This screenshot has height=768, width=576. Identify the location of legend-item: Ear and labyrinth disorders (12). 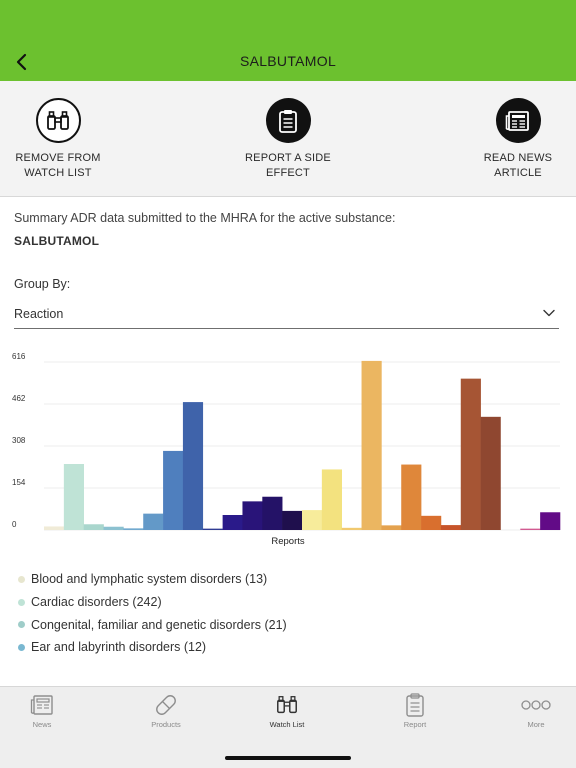
(152, 647).